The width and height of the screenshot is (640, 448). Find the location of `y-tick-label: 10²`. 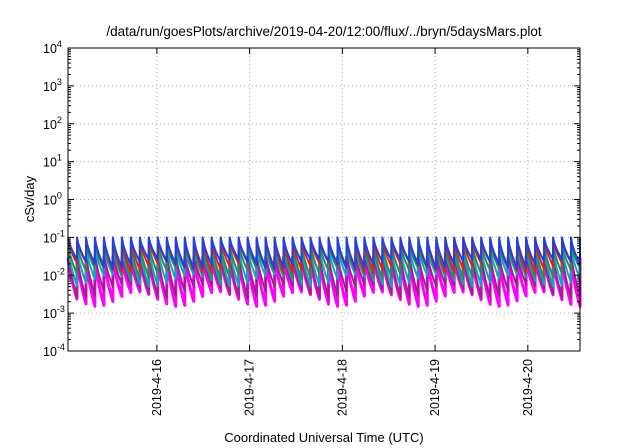

y-tick-label: 10² is located at coordinates (52, 123).